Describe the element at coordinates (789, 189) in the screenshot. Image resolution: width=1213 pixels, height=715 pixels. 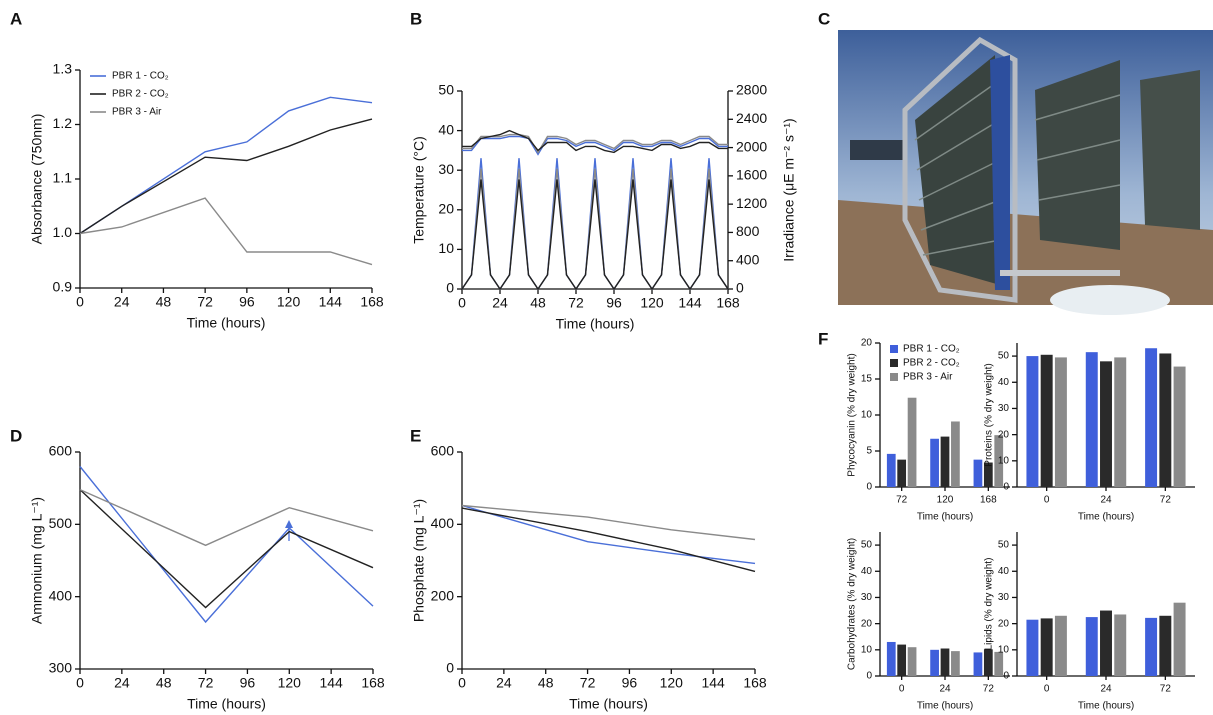
I see `y2-axis-label: Irradiance (μE m⁻² s⁻¹)` at that location.